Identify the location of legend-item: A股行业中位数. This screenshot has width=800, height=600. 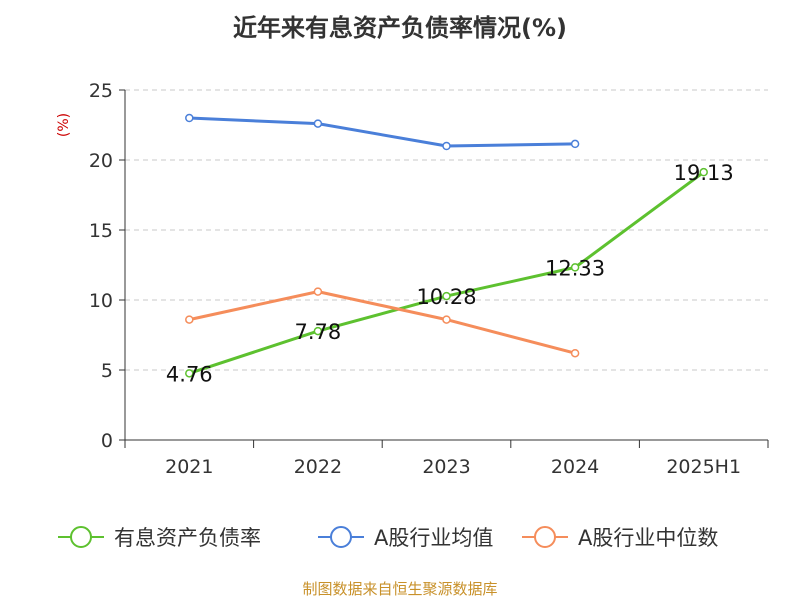
(620, 538).